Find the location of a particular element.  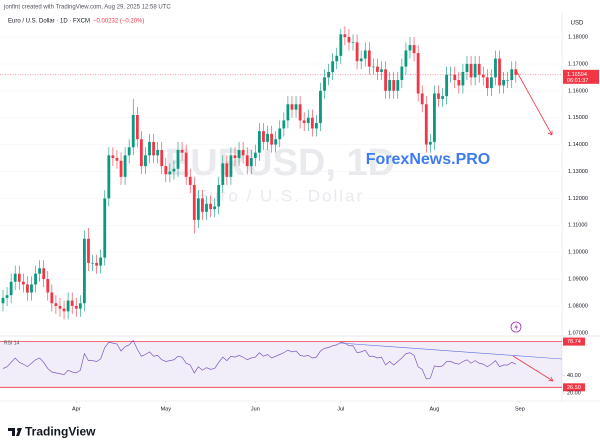

y-tick-label: 1.18000 is located at coordinates (578, 37).